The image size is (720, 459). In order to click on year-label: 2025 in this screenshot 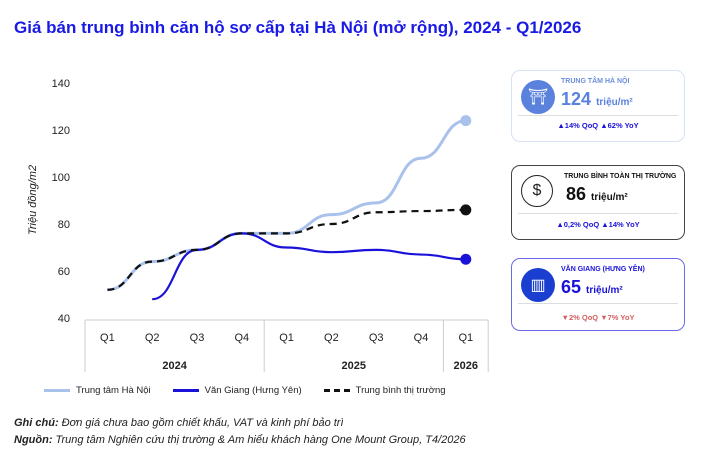, I will do `click(354, 366)`.